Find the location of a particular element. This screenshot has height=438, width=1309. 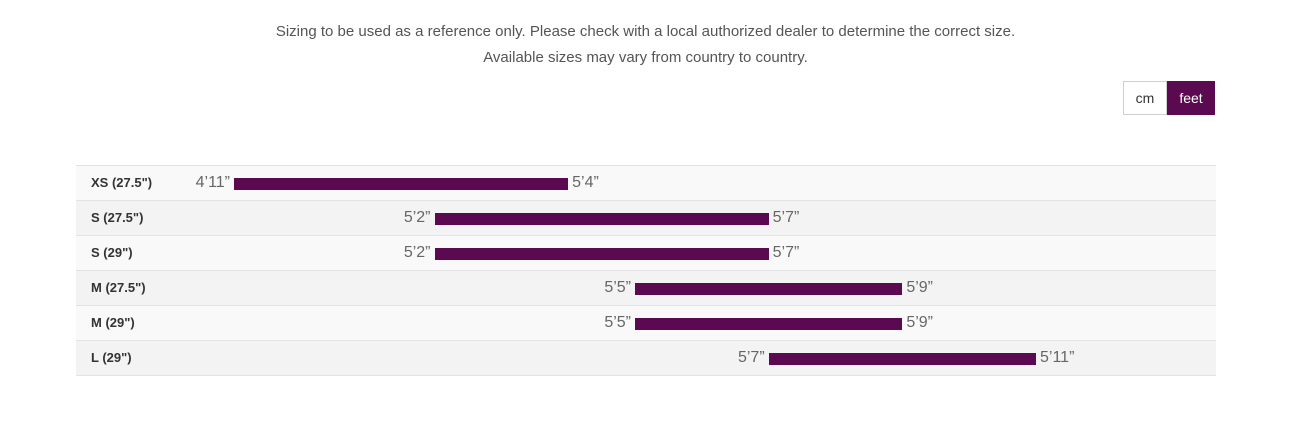

size-row: L (29") 5’7” 5’11” is located at coordinates (646, 358).